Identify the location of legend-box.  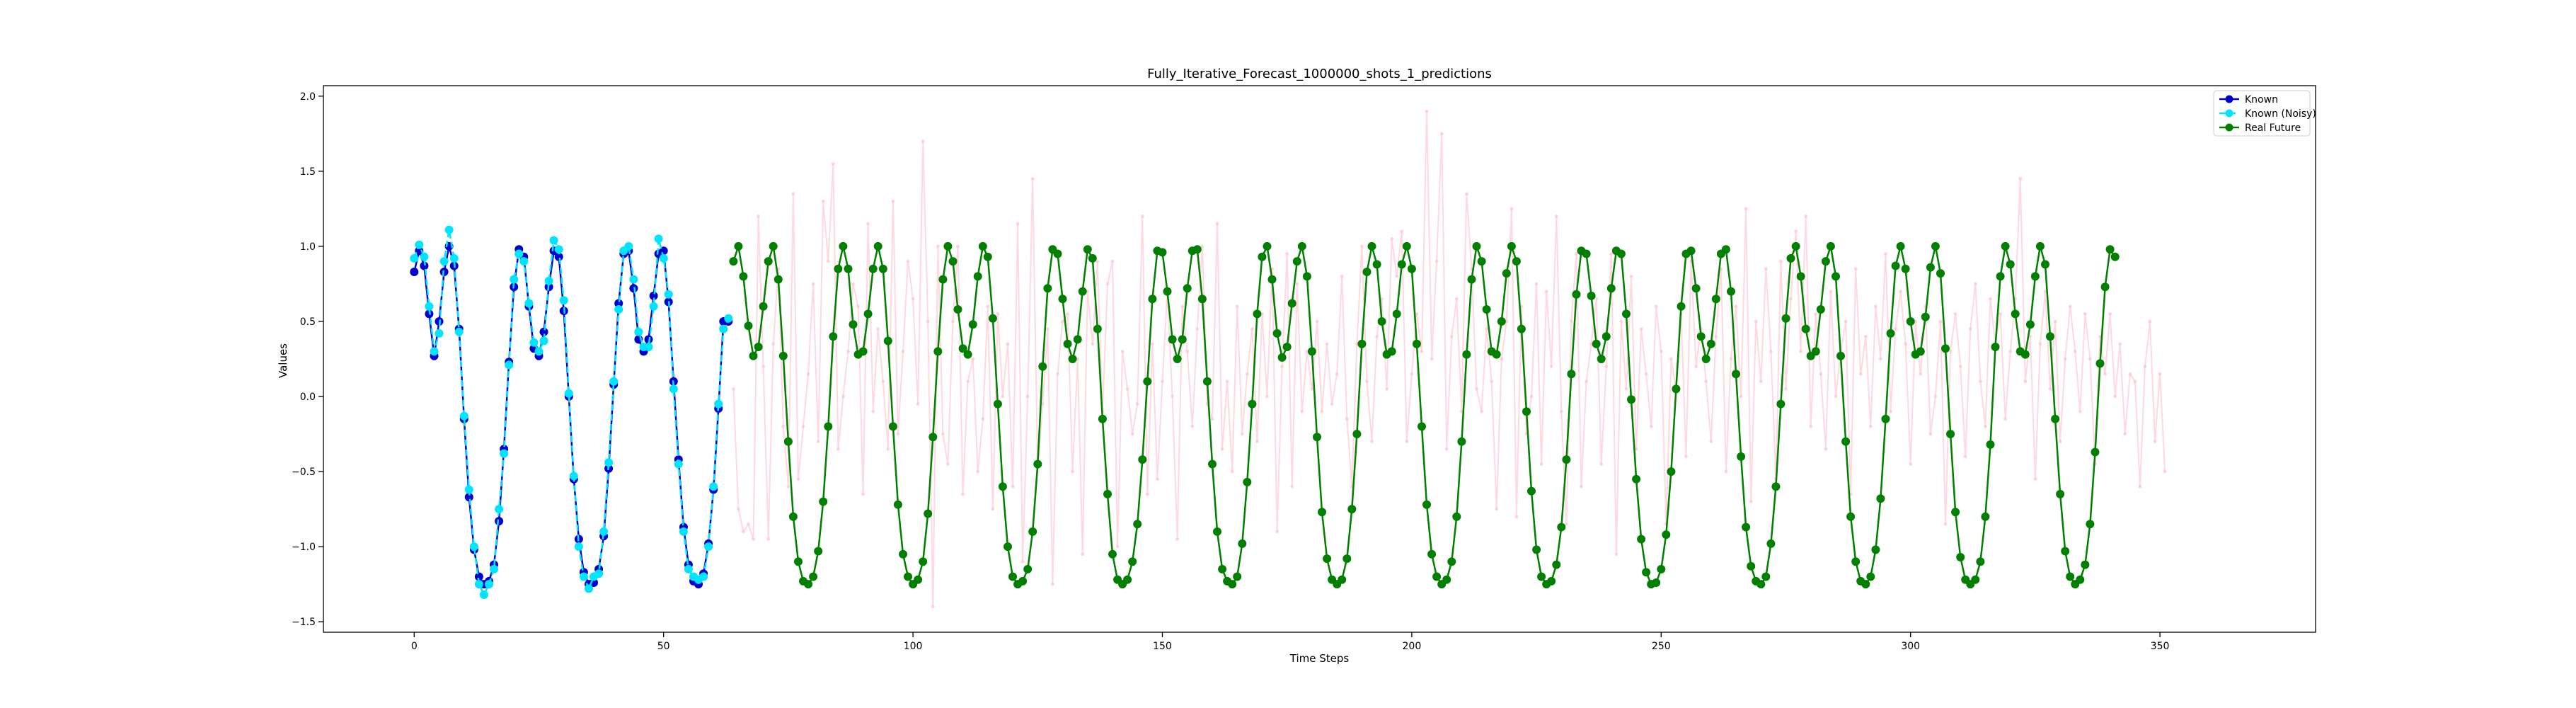
(2262, 113).